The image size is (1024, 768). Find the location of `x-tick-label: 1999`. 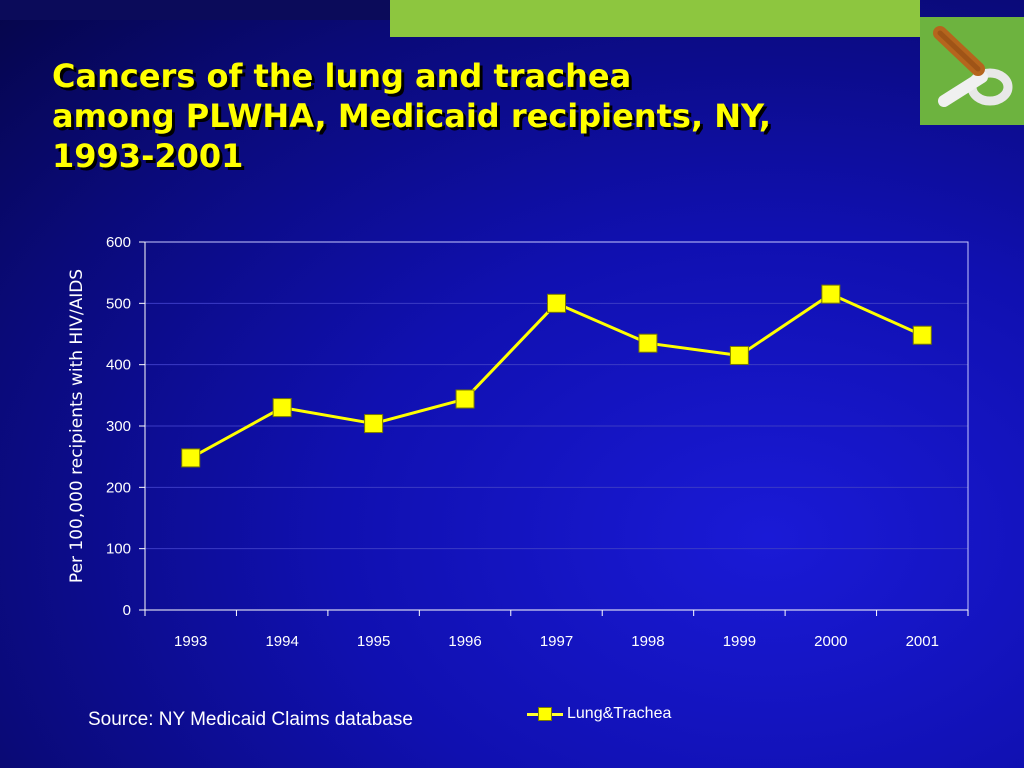

x-tick-label: 1999 is located at coordinates (739, 641).